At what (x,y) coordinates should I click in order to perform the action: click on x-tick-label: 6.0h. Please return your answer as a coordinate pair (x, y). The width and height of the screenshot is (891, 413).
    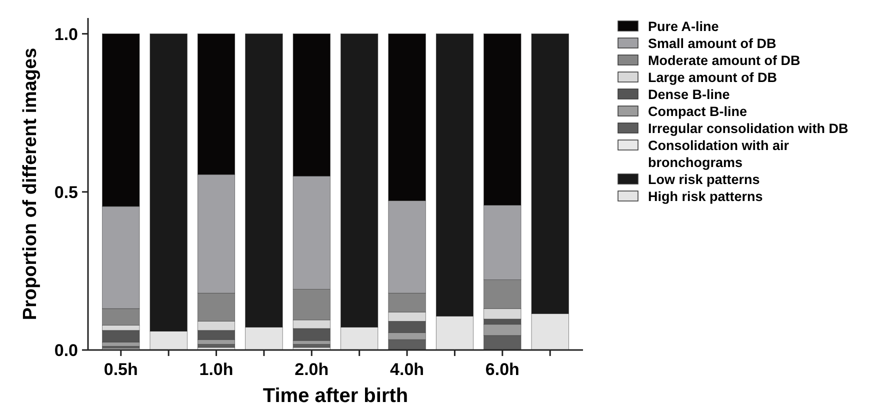
    Looking at the image, I should click on (502, 369).